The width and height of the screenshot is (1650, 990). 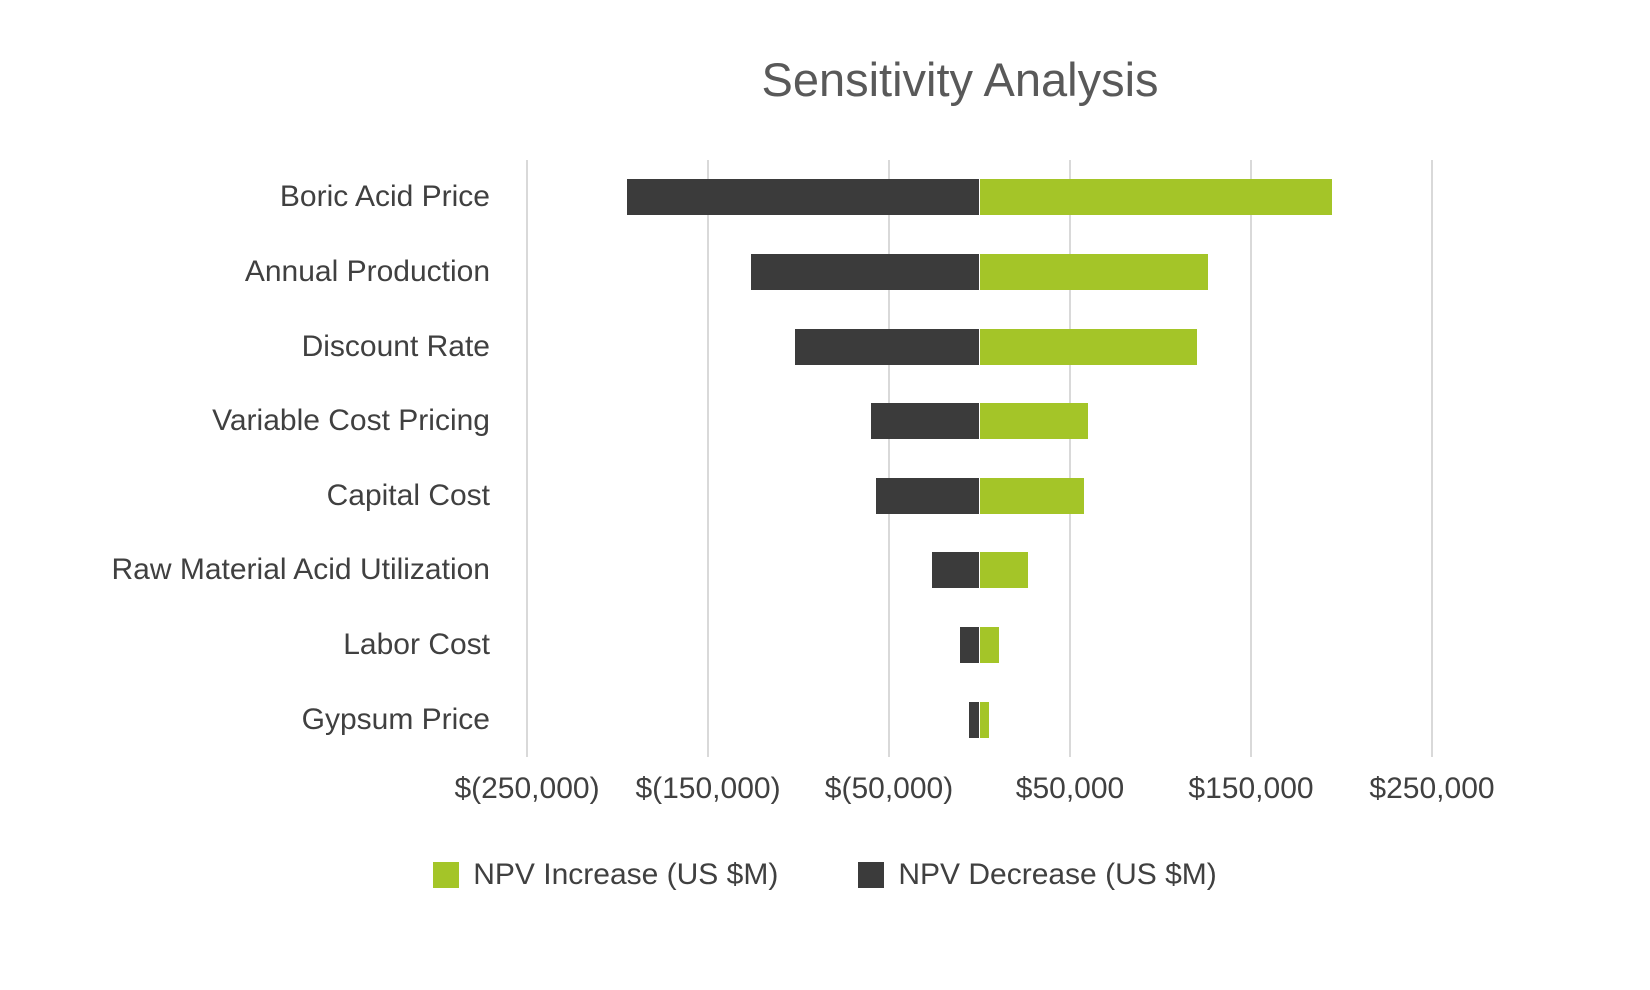 What do you see at coordinates (416, 645) in the screenshot?
I see `category-label: Labor Cost` at bounding box center [416, 645].